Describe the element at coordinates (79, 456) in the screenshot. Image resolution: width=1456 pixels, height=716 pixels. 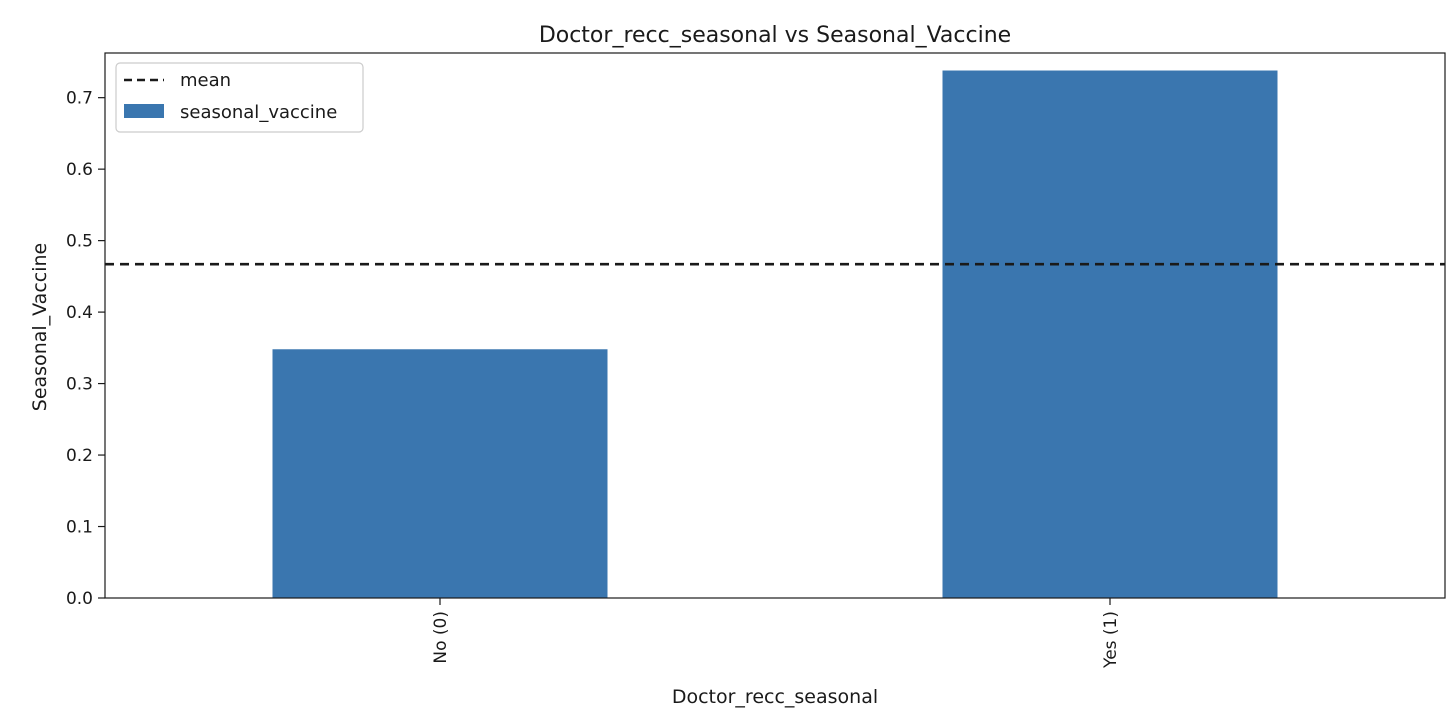
I see `y-tick-label: 0.2` at that location.